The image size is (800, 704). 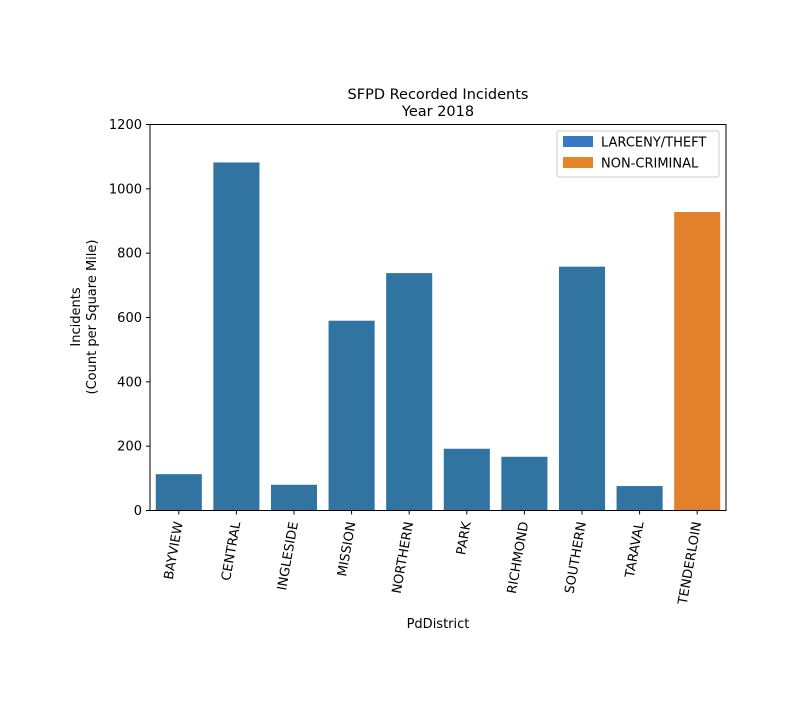 What do you see at coordinates (347, 549) in the screenshot?
I see `x-tick-label-mission: MISSION` at bounding box center [347, 549].